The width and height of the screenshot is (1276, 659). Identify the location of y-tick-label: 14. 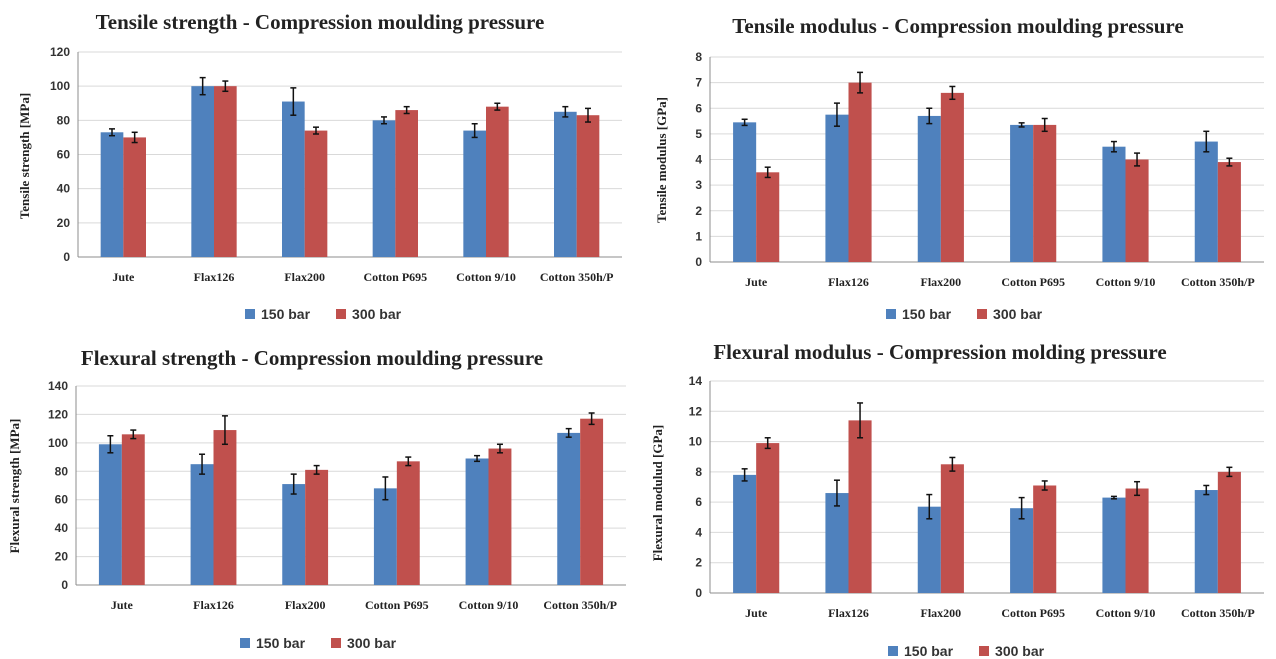
(696, 381).